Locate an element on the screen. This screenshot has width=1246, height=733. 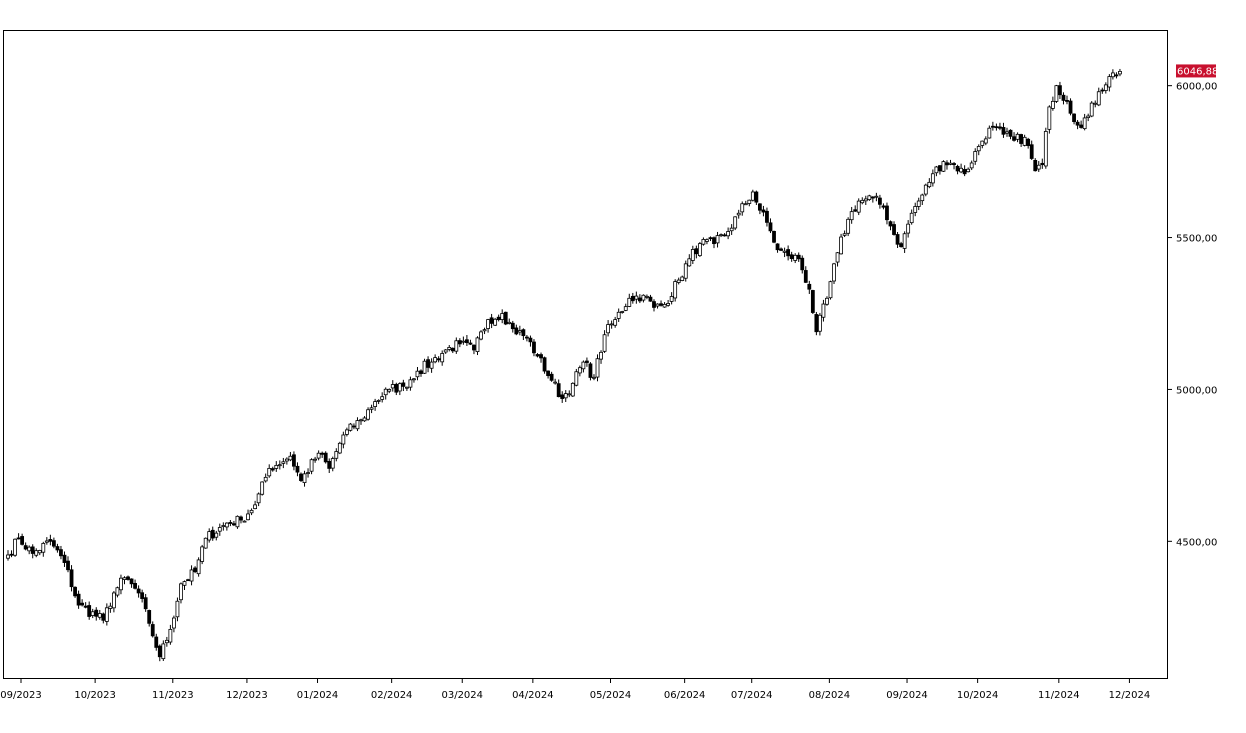
y-tick-label: 5000,00 is located at coordinates (1196, 390).